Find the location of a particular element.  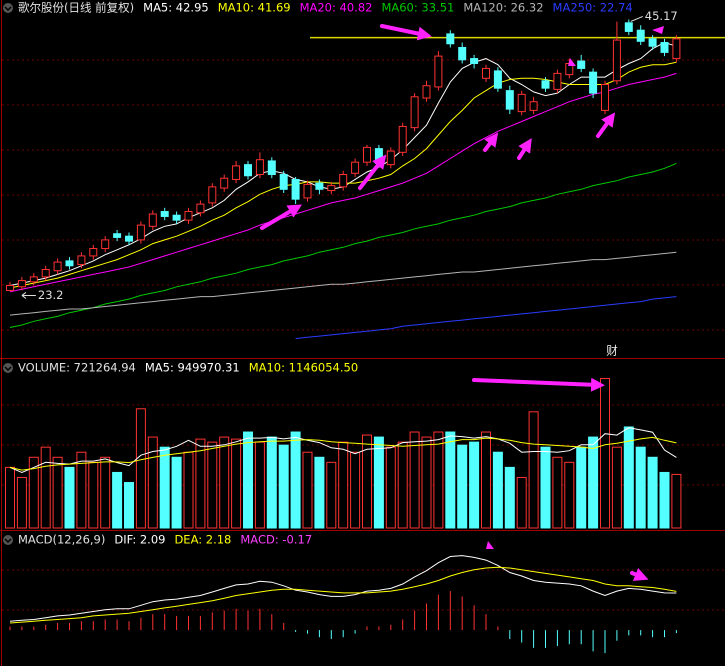

header-label: MA60: 33.51 is located at coordinates (417, 8).